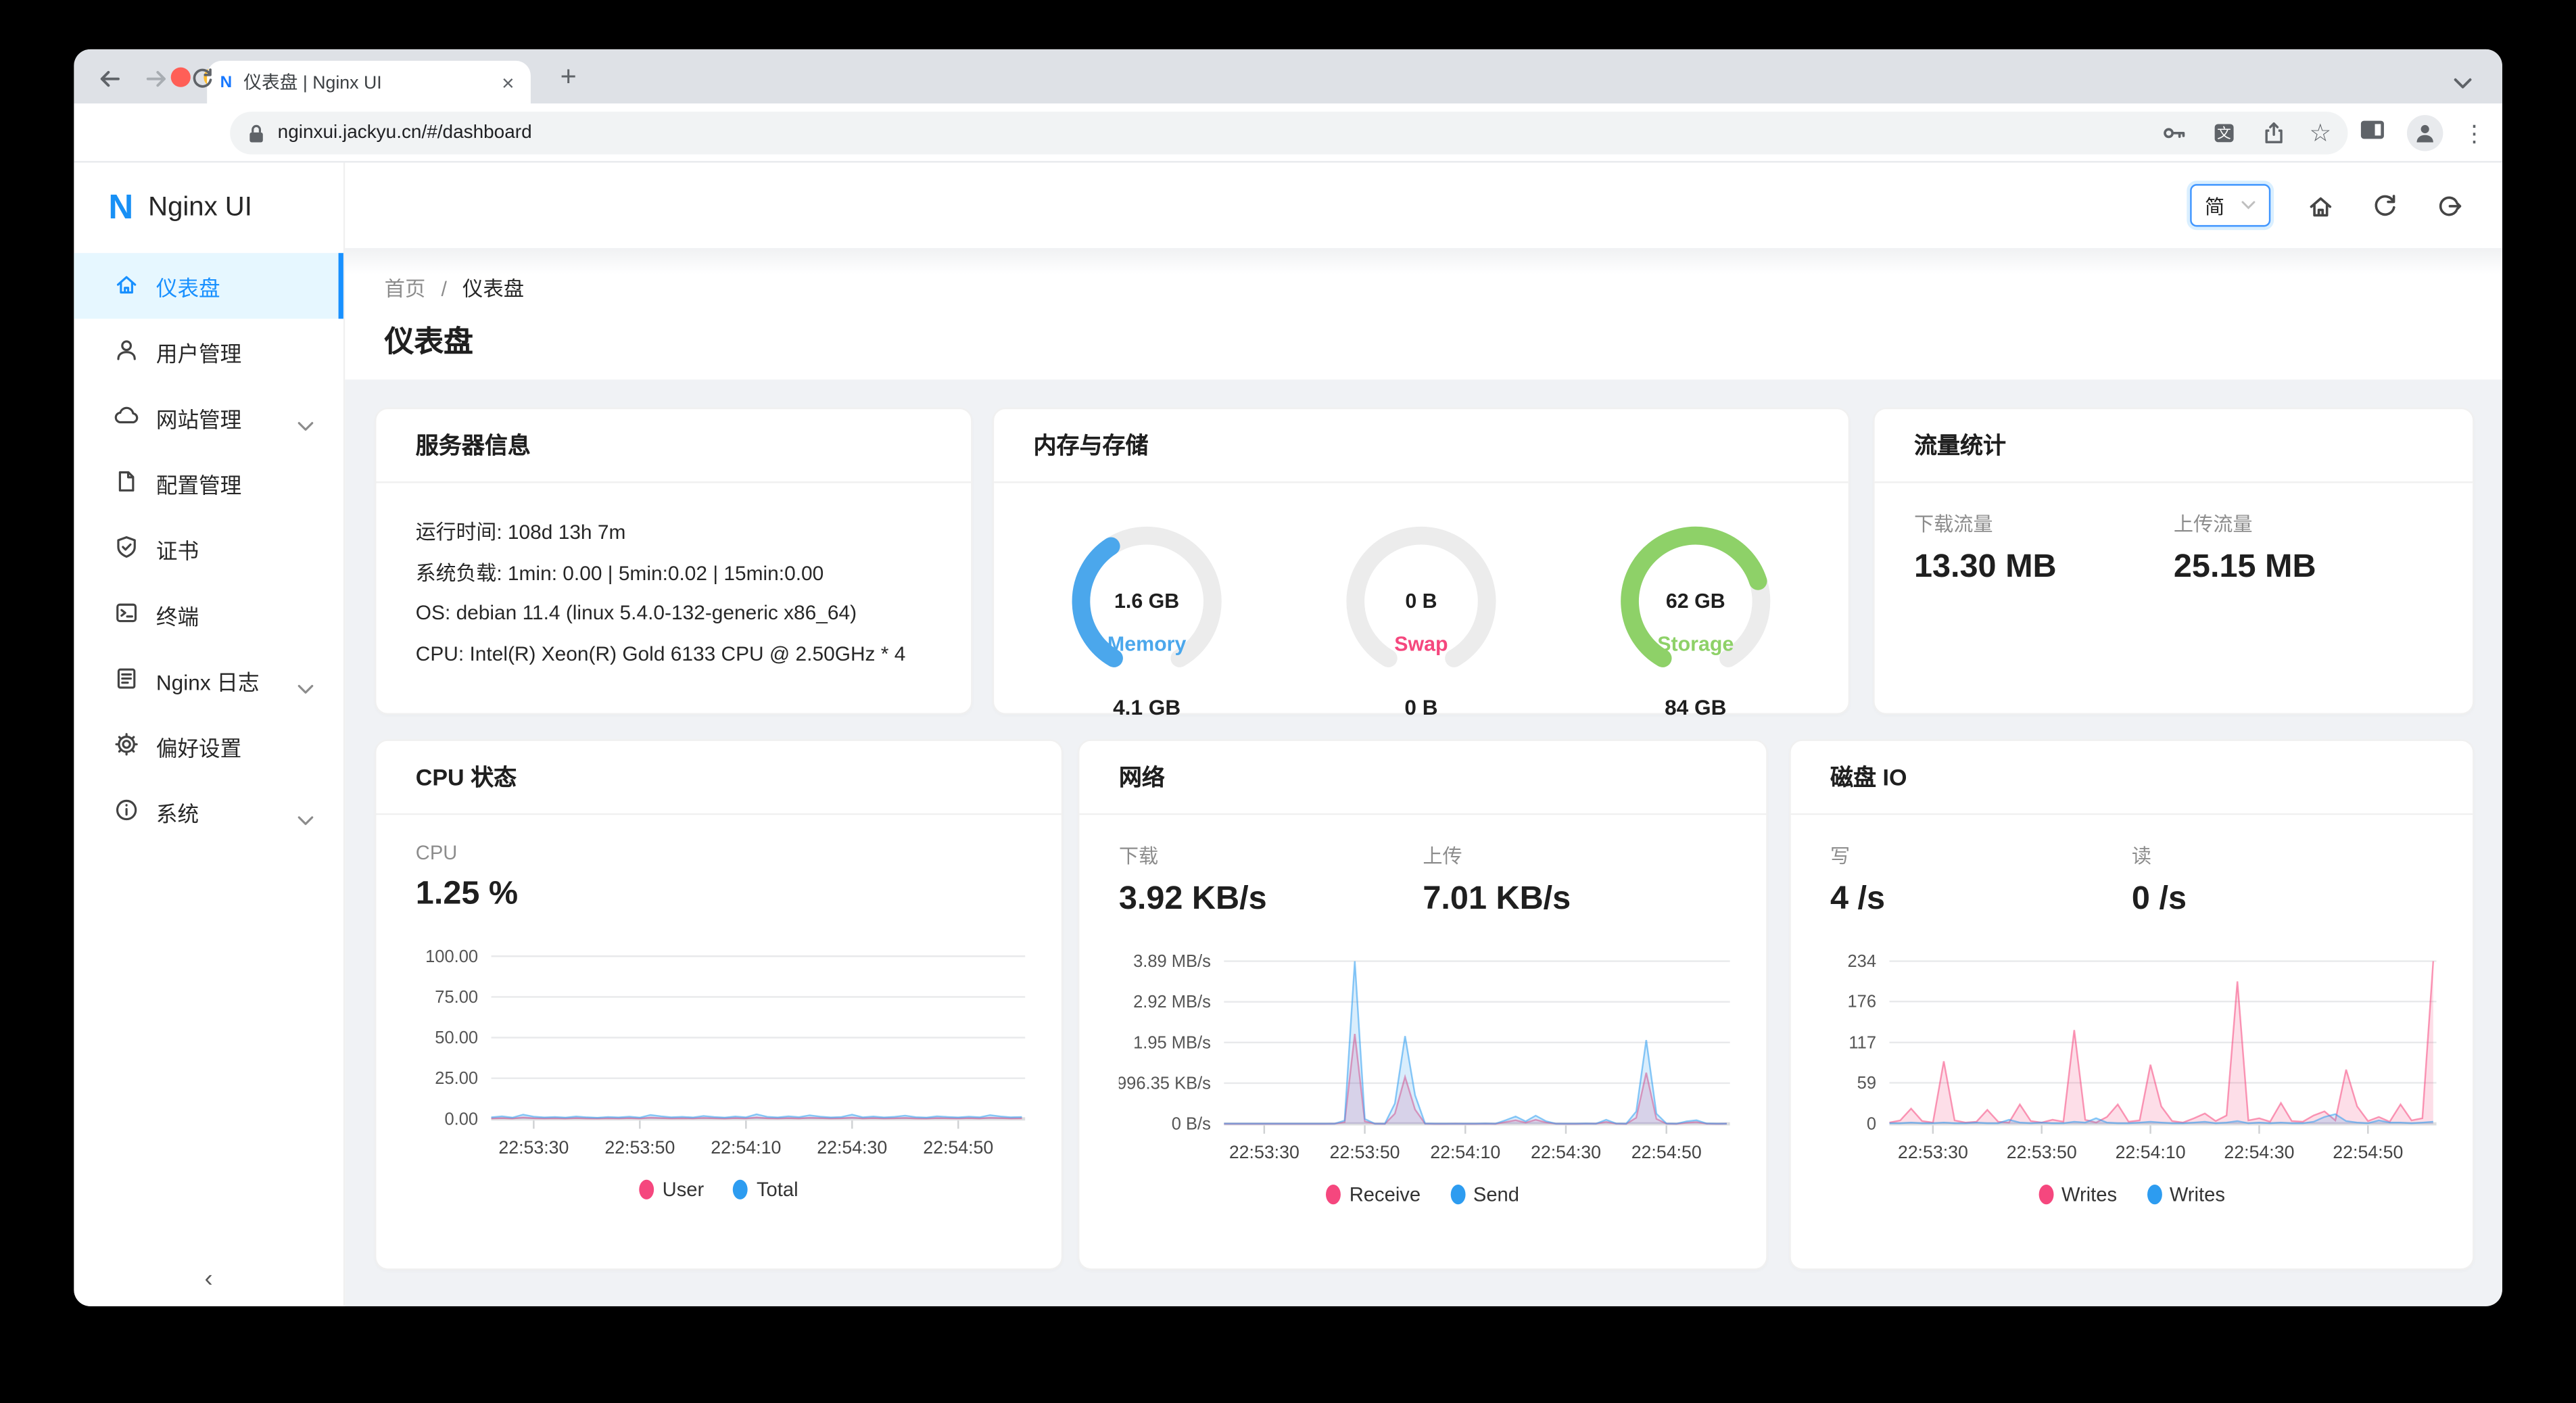 This screenshot has width=2576, height=1403. I want to click on password-key-icon, so click(2173, 133).